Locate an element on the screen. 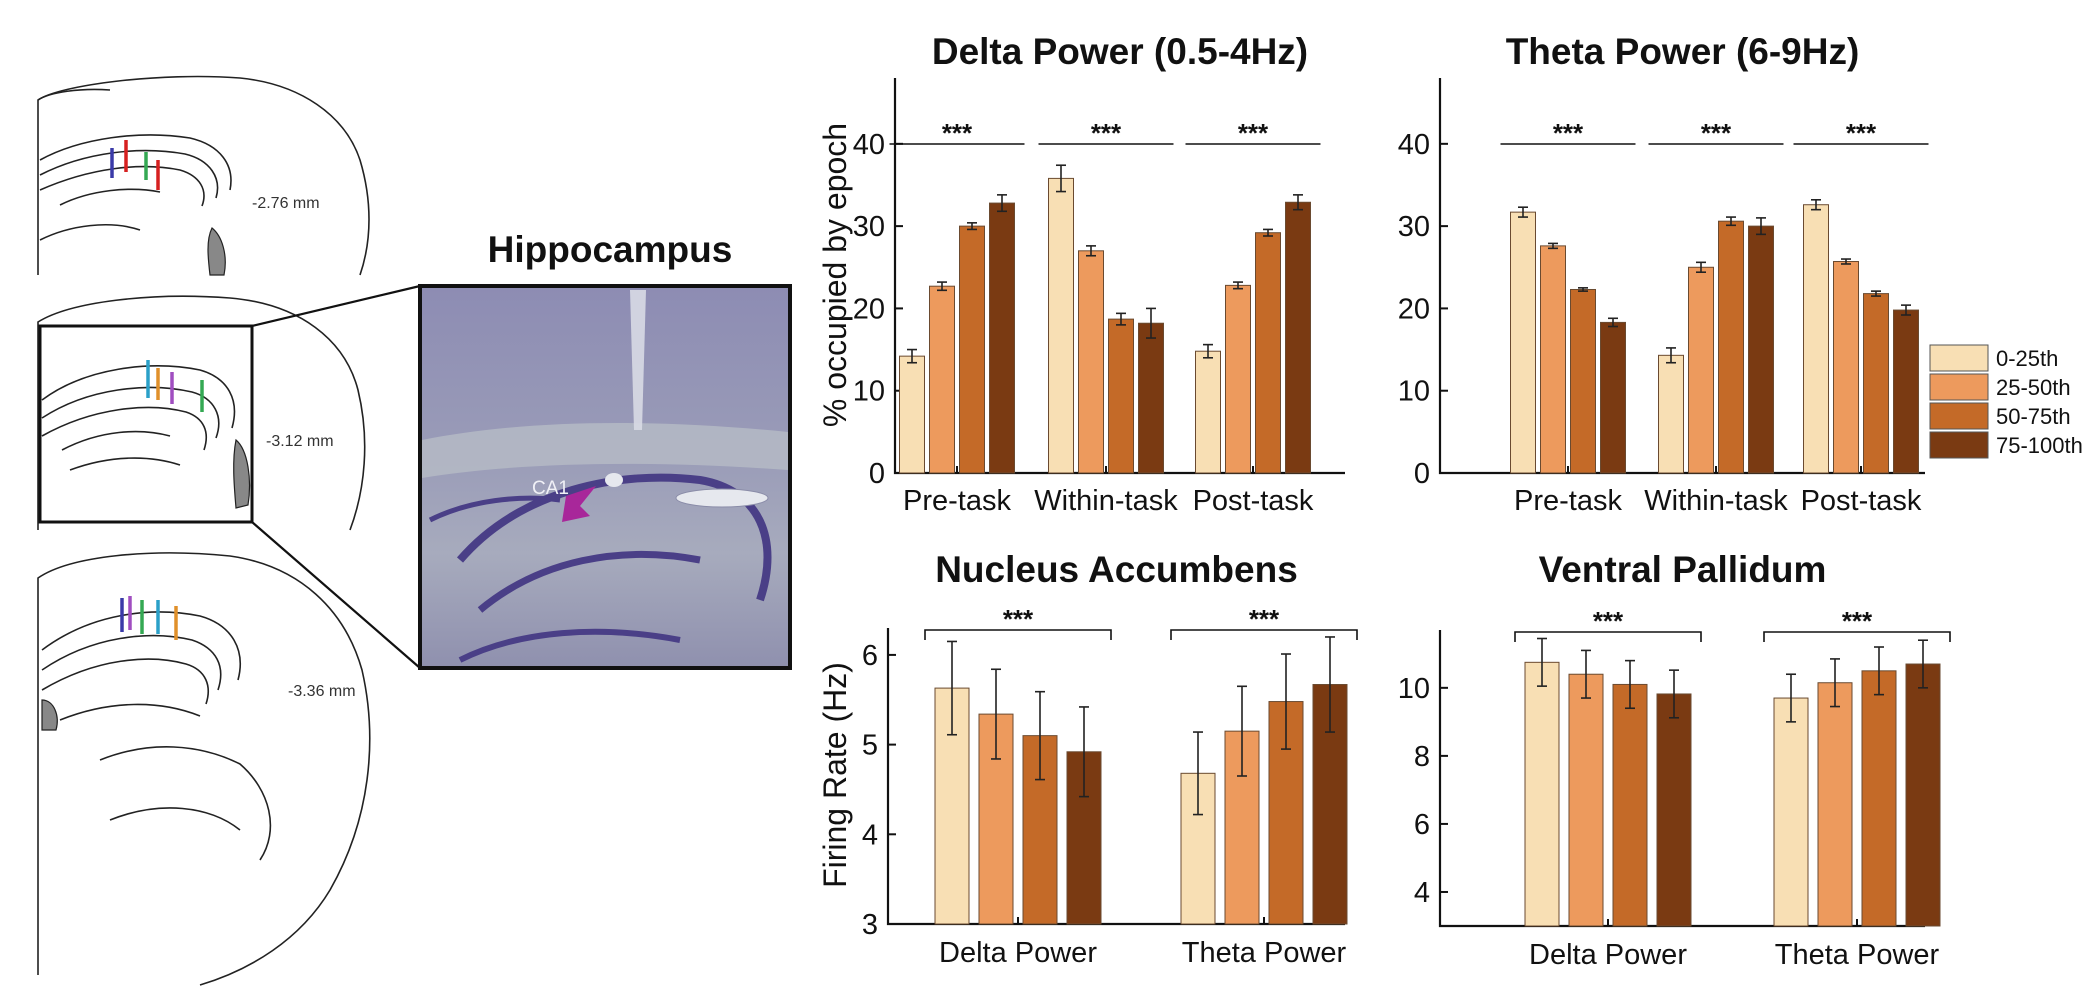 The height and width of the screenshot is (1006, 2096). region-label: CA1 is located at coordinates (550, 488).